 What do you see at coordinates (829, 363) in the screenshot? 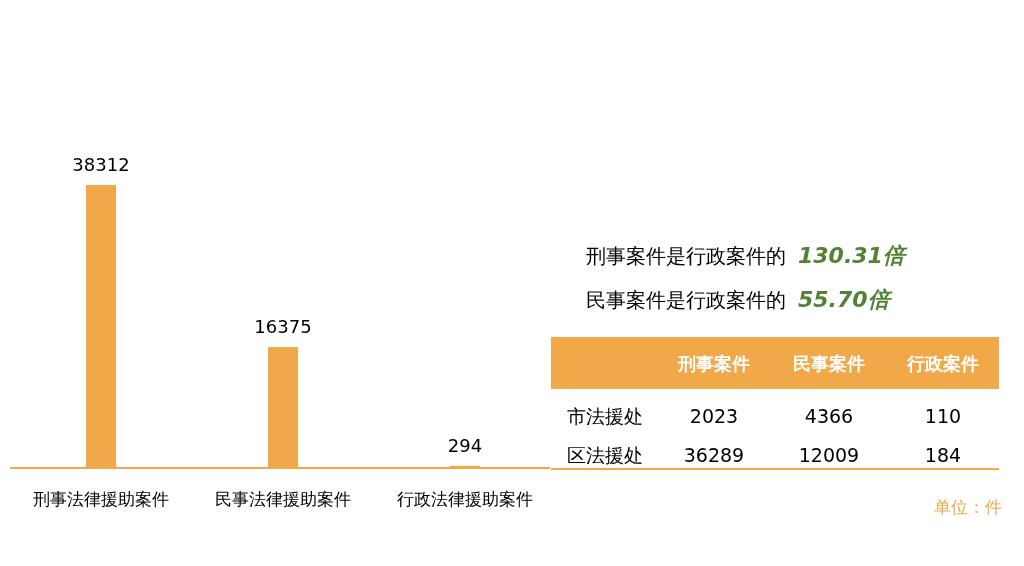
I see `category-label: 民事案件` at bounding box center [829, 363].